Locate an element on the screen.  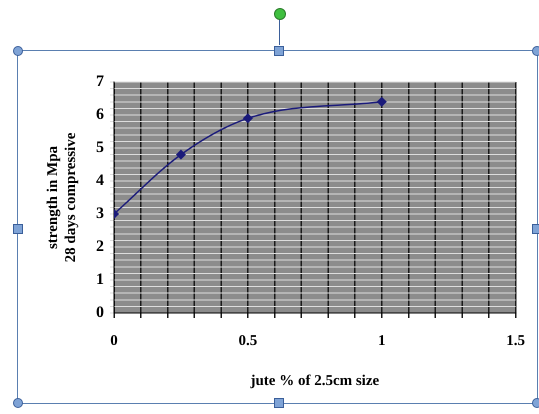
x-tick-label: 1 is located at coordinates (382, 340).